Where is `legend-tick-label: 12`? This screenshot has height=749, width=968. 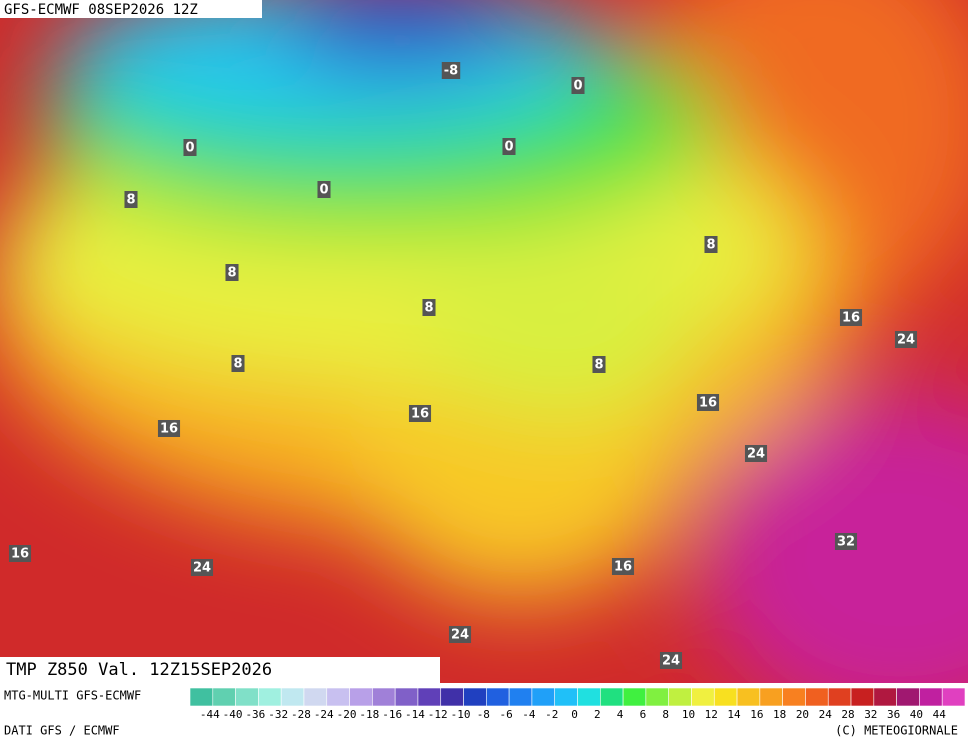
legend-tick-label: 12 is located at coordinates (711, 714).